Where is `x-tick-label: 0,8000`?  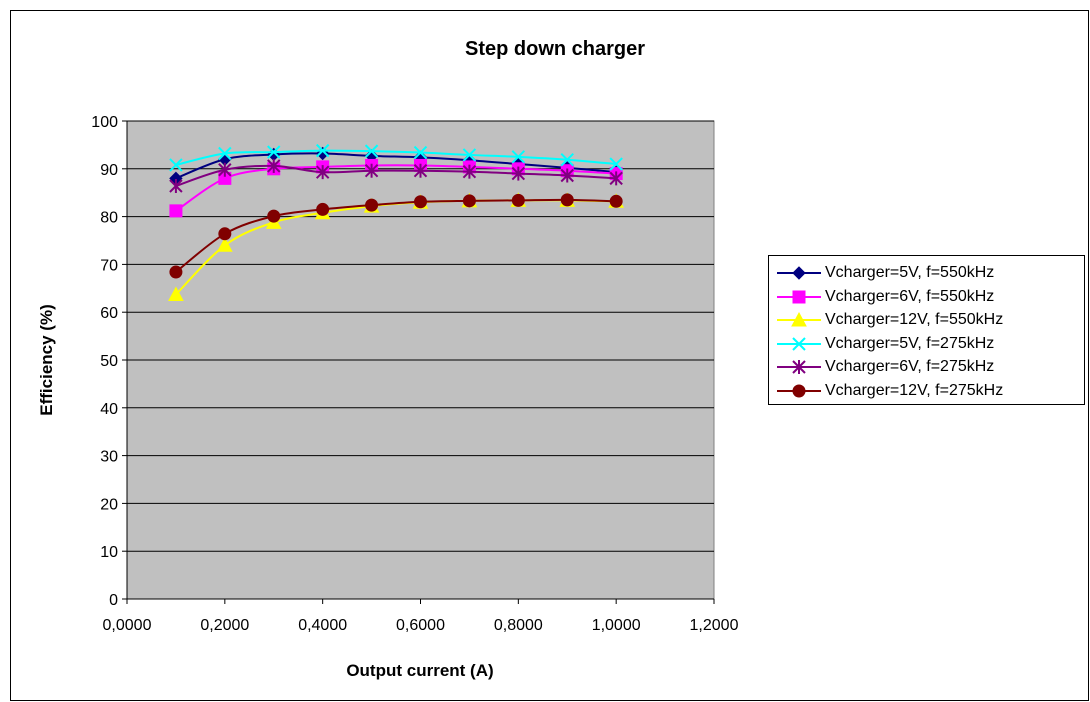
x-tick-label: 0,8000 is located at coordinates (518, 625).